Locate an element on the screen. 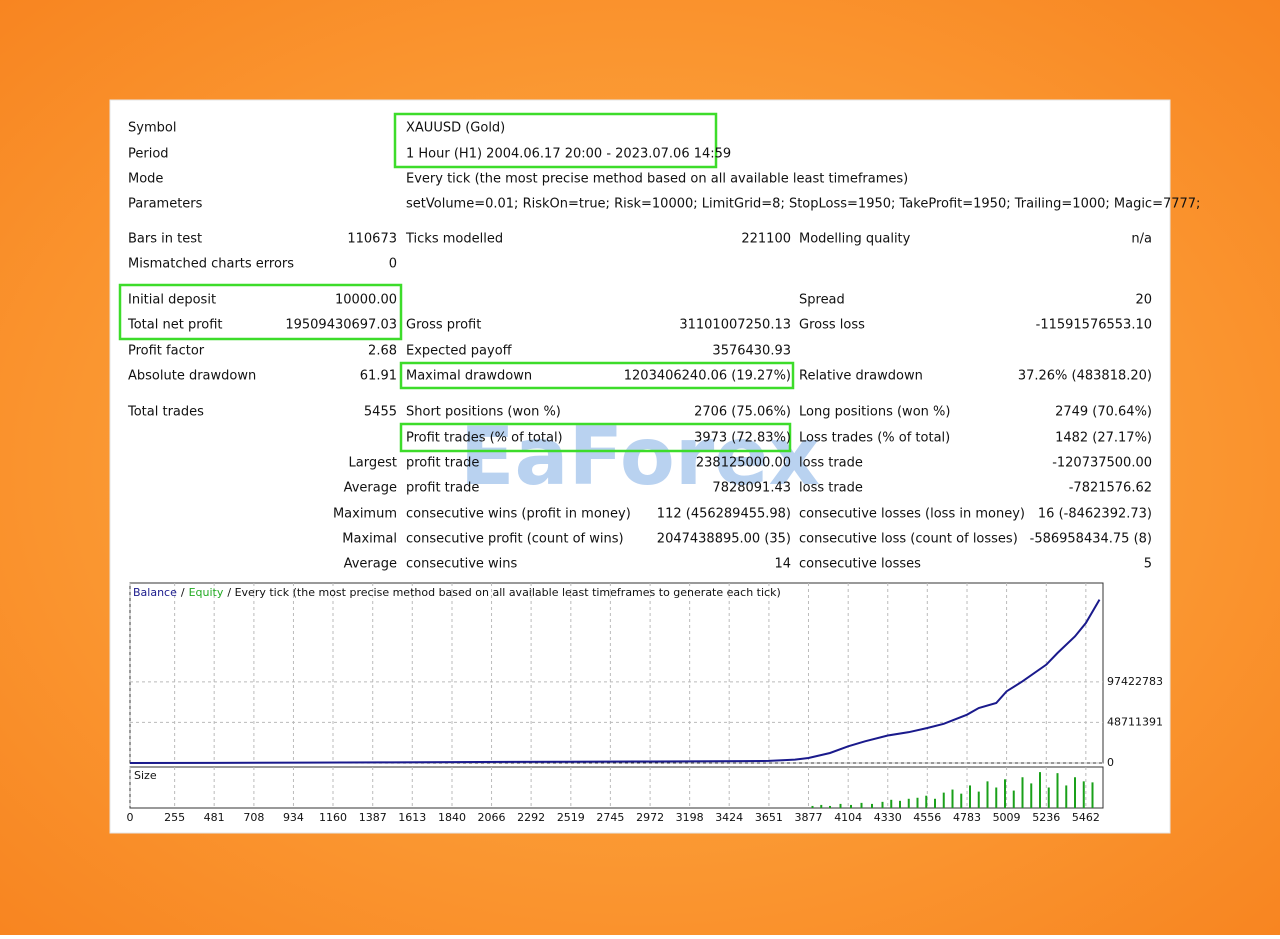 The width and height of the screenshot is (1280, 939). field-label: Mode is located at coordinates (145, 179).